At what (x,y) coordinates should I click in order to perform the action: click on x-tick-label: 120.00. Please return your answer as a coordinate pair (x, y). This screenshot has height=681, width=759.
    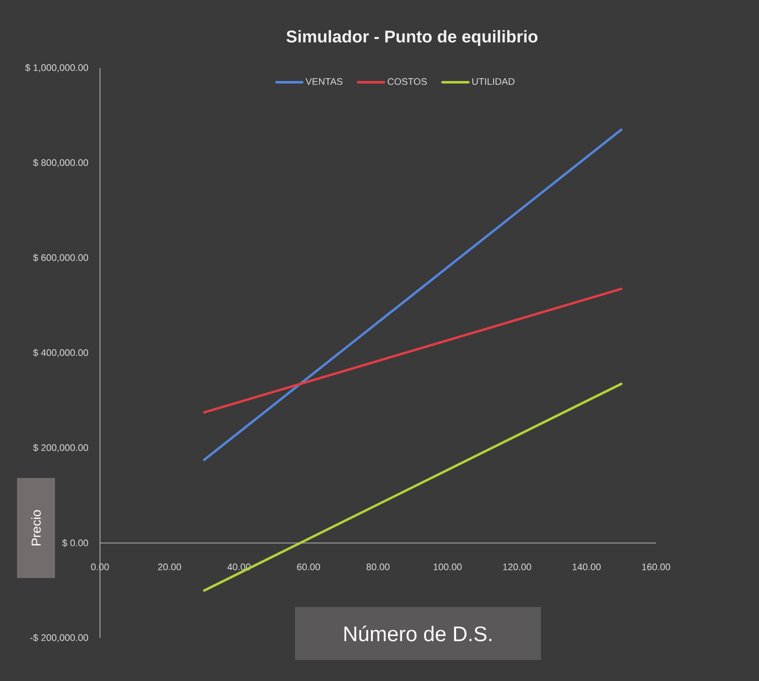
    Looking at the image, I should click on (517, 567).